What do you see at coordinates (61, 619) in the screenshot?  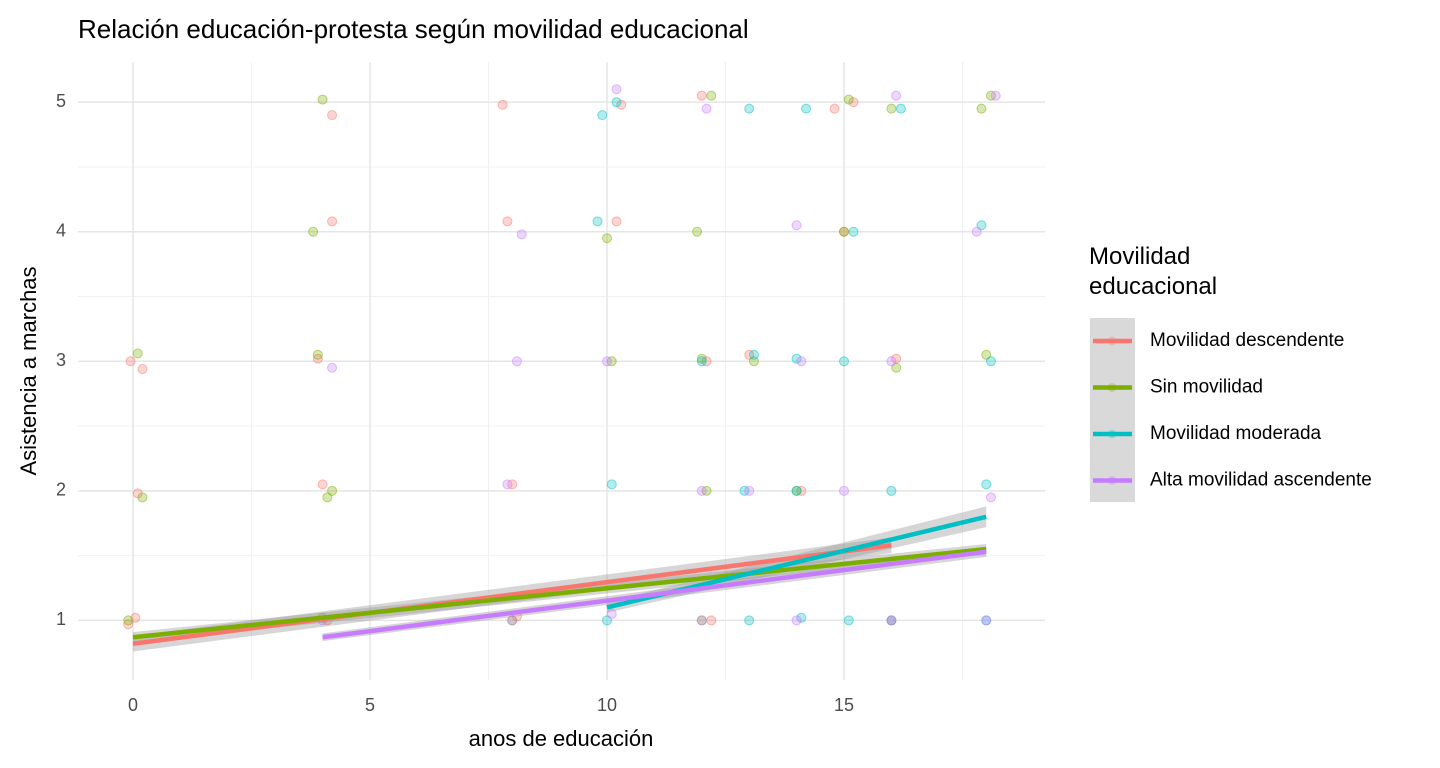 I see `y-tick-label: 1` at bounding box center [61, 619].